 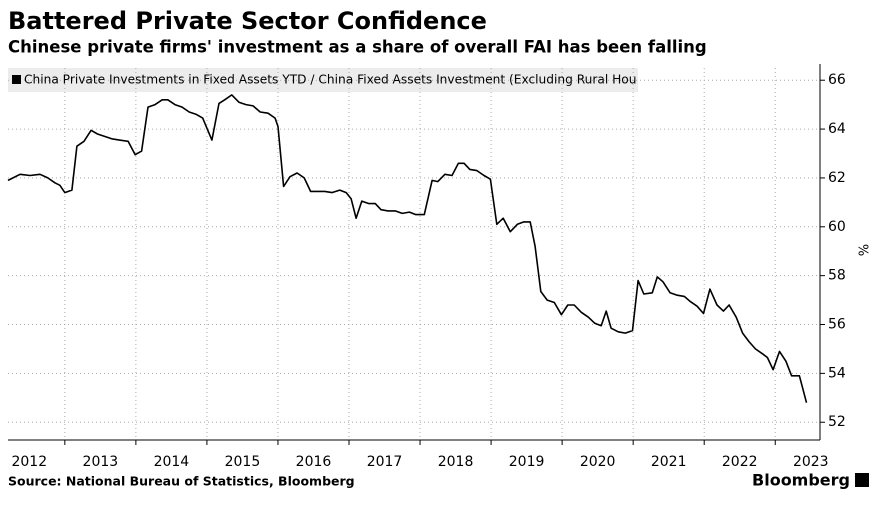 I want to click on y-tick-label: 54, so click(x=837, y=373).